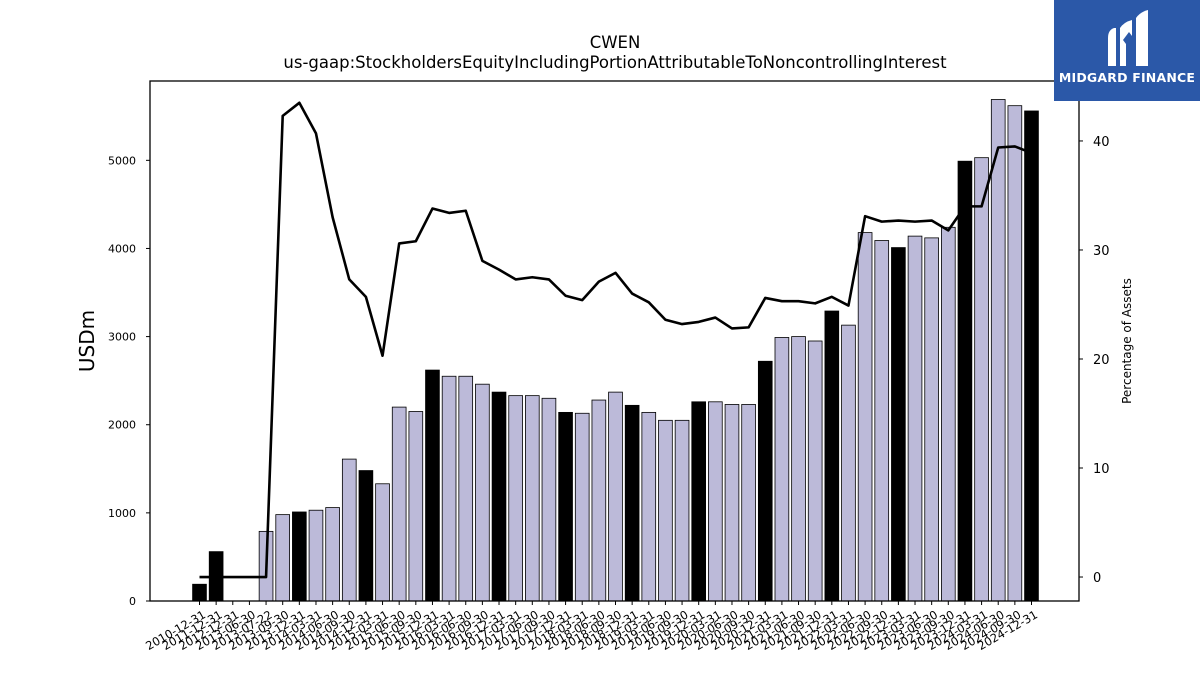 Image resolution: width=1200 pixels, height=675 pixels. What do you see at coordinates (132, 601) in the screenshot?
I see `y-tick-label: 0` at bounding box center [132, 601].